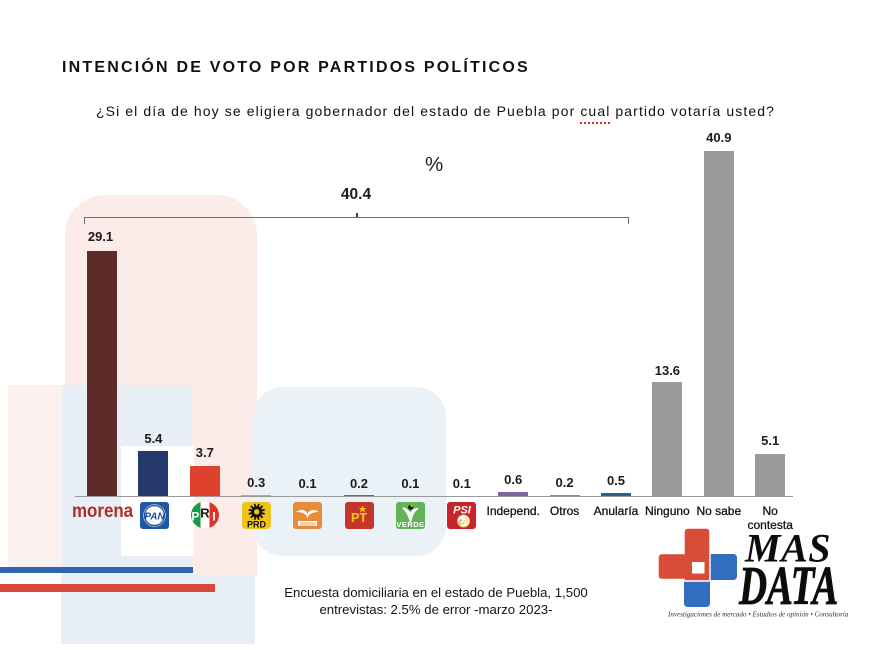  Describe the element at coordinates (257, 524) in the screenshot. I see `svg-text: PRD` at that location.